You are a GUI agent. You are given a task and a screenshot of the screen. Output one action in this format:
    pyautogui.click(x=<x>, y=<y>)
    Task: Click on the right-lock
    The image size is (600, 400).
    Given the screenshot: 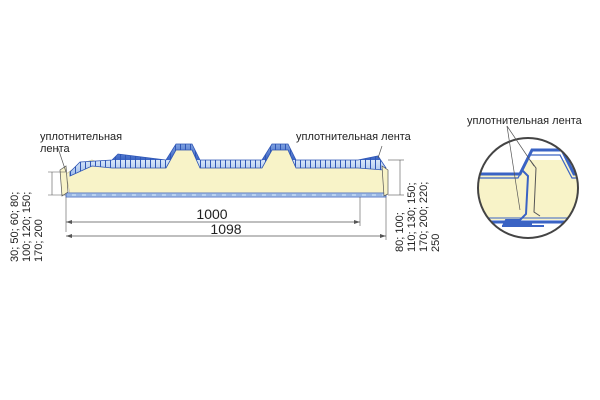 What is the action you would take?
    pyautogui.click(x=385, y=181)
    